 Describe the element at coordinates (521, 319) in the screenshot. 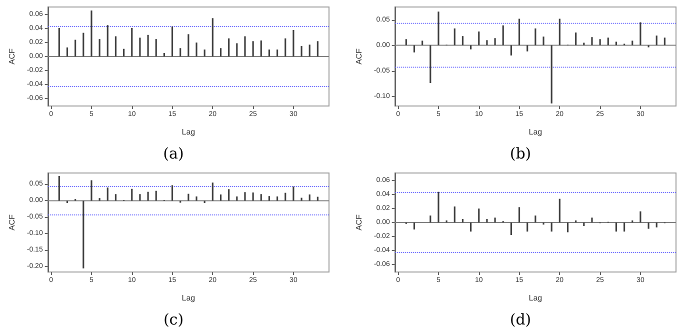

I see `text: (d)` at that location.